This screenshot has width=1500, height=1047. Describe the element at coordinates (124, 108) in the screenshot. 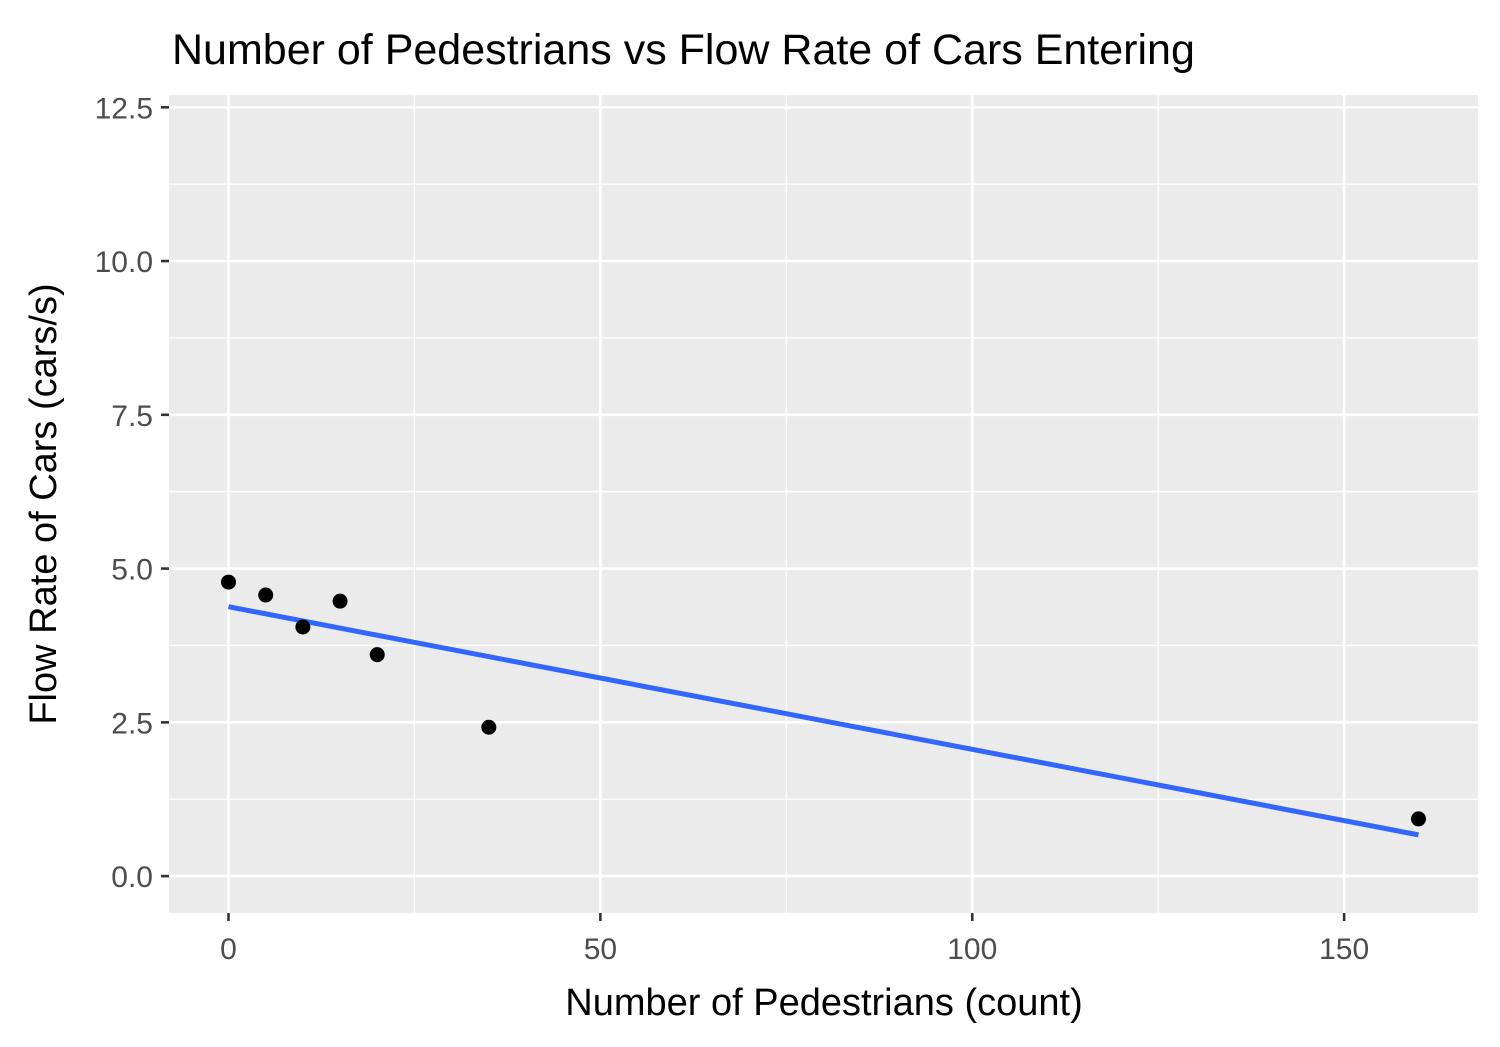

I see `y-tick-label: 12.5` at that location.